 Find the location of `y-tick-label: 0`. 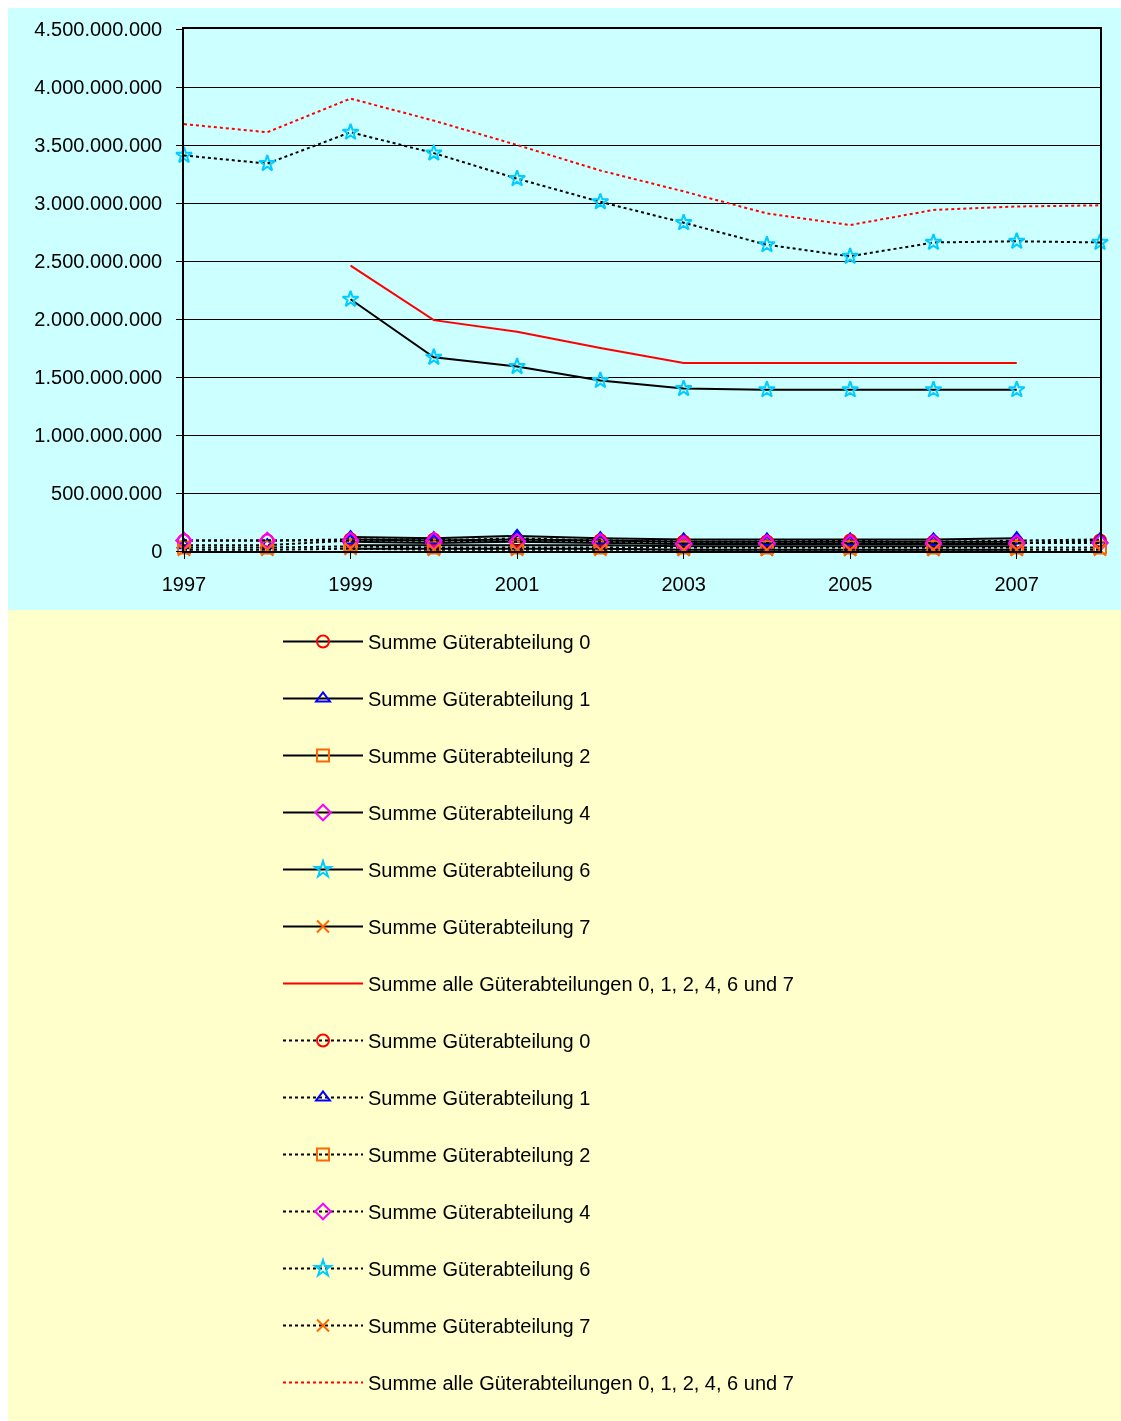

y-tick-label: 0 is located at coordinates (157, 551).